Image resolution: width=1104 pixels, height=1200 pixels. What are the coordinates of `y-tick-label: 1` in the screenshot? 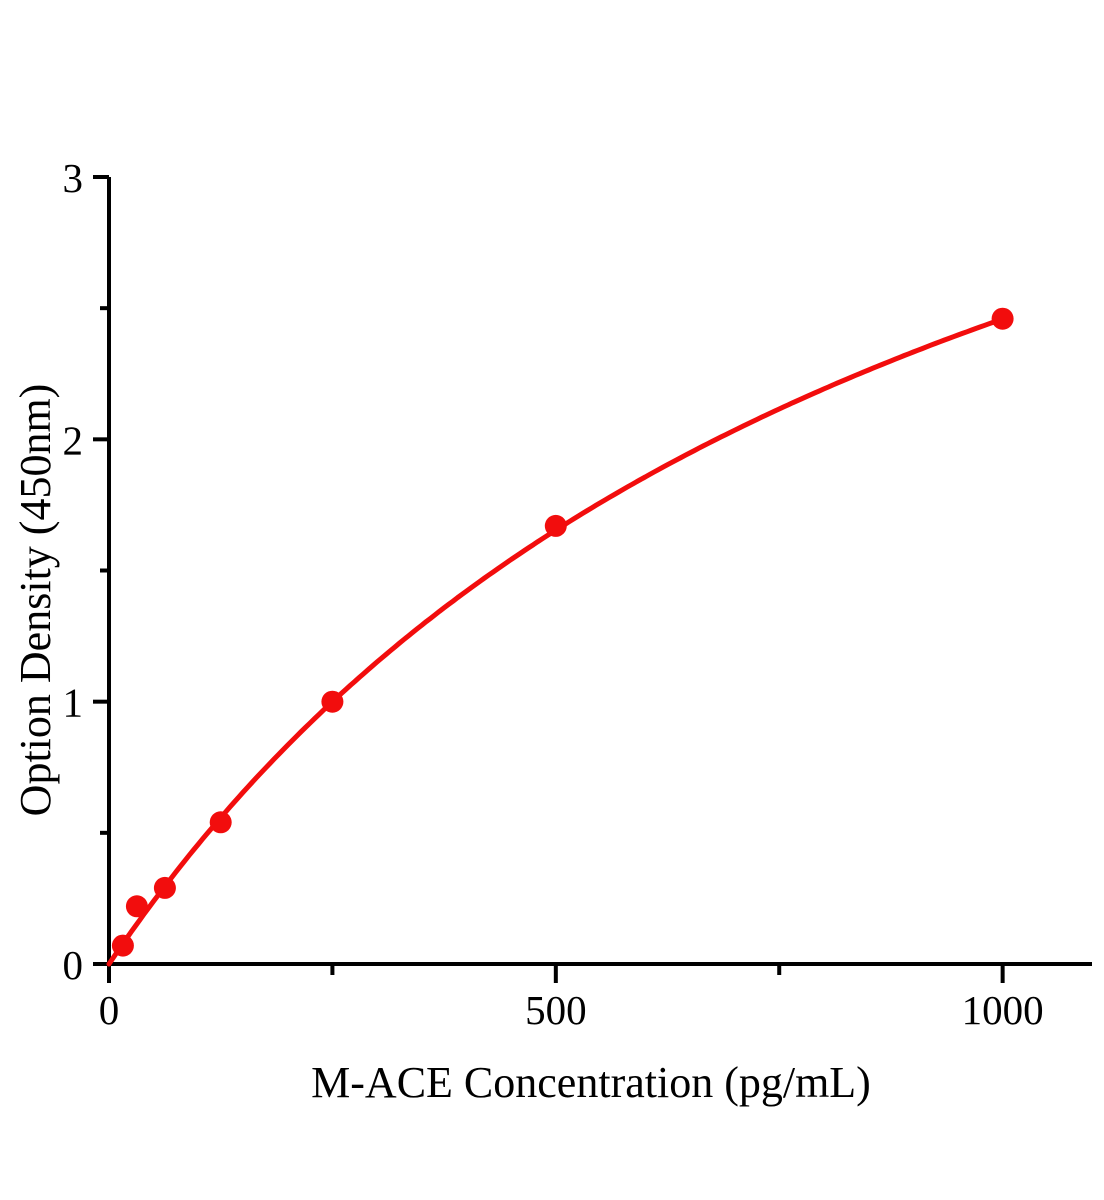 It's located at (73, 703).